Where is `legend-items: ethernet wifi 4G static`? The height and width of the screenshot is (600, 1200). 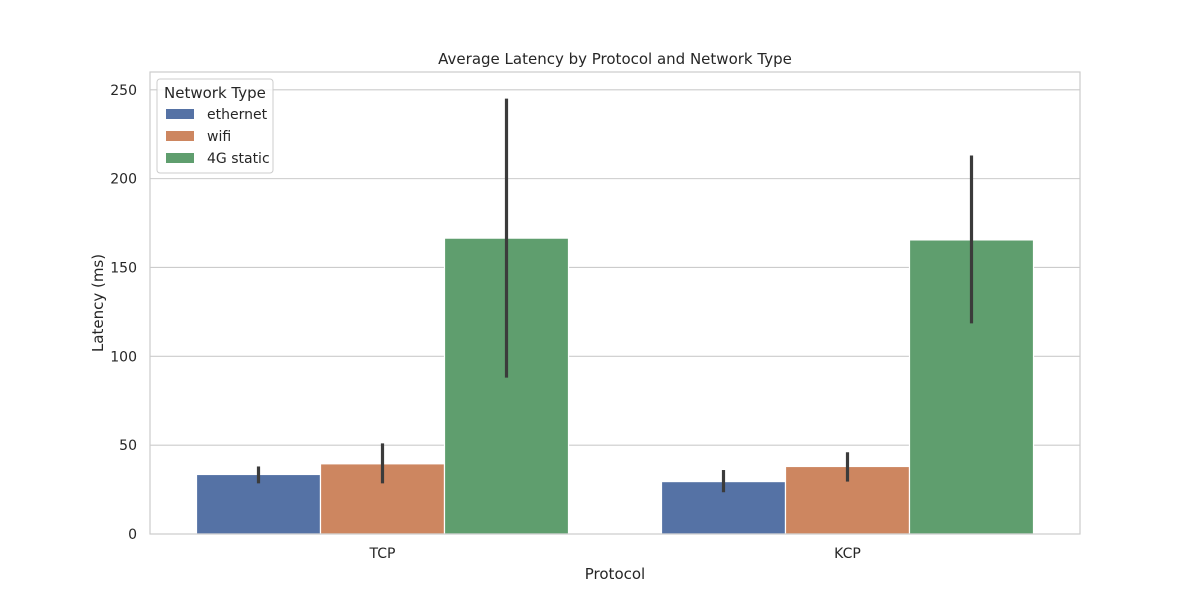 legend-items: ethernet wifi 4G static is located at coordinates (218, 137).